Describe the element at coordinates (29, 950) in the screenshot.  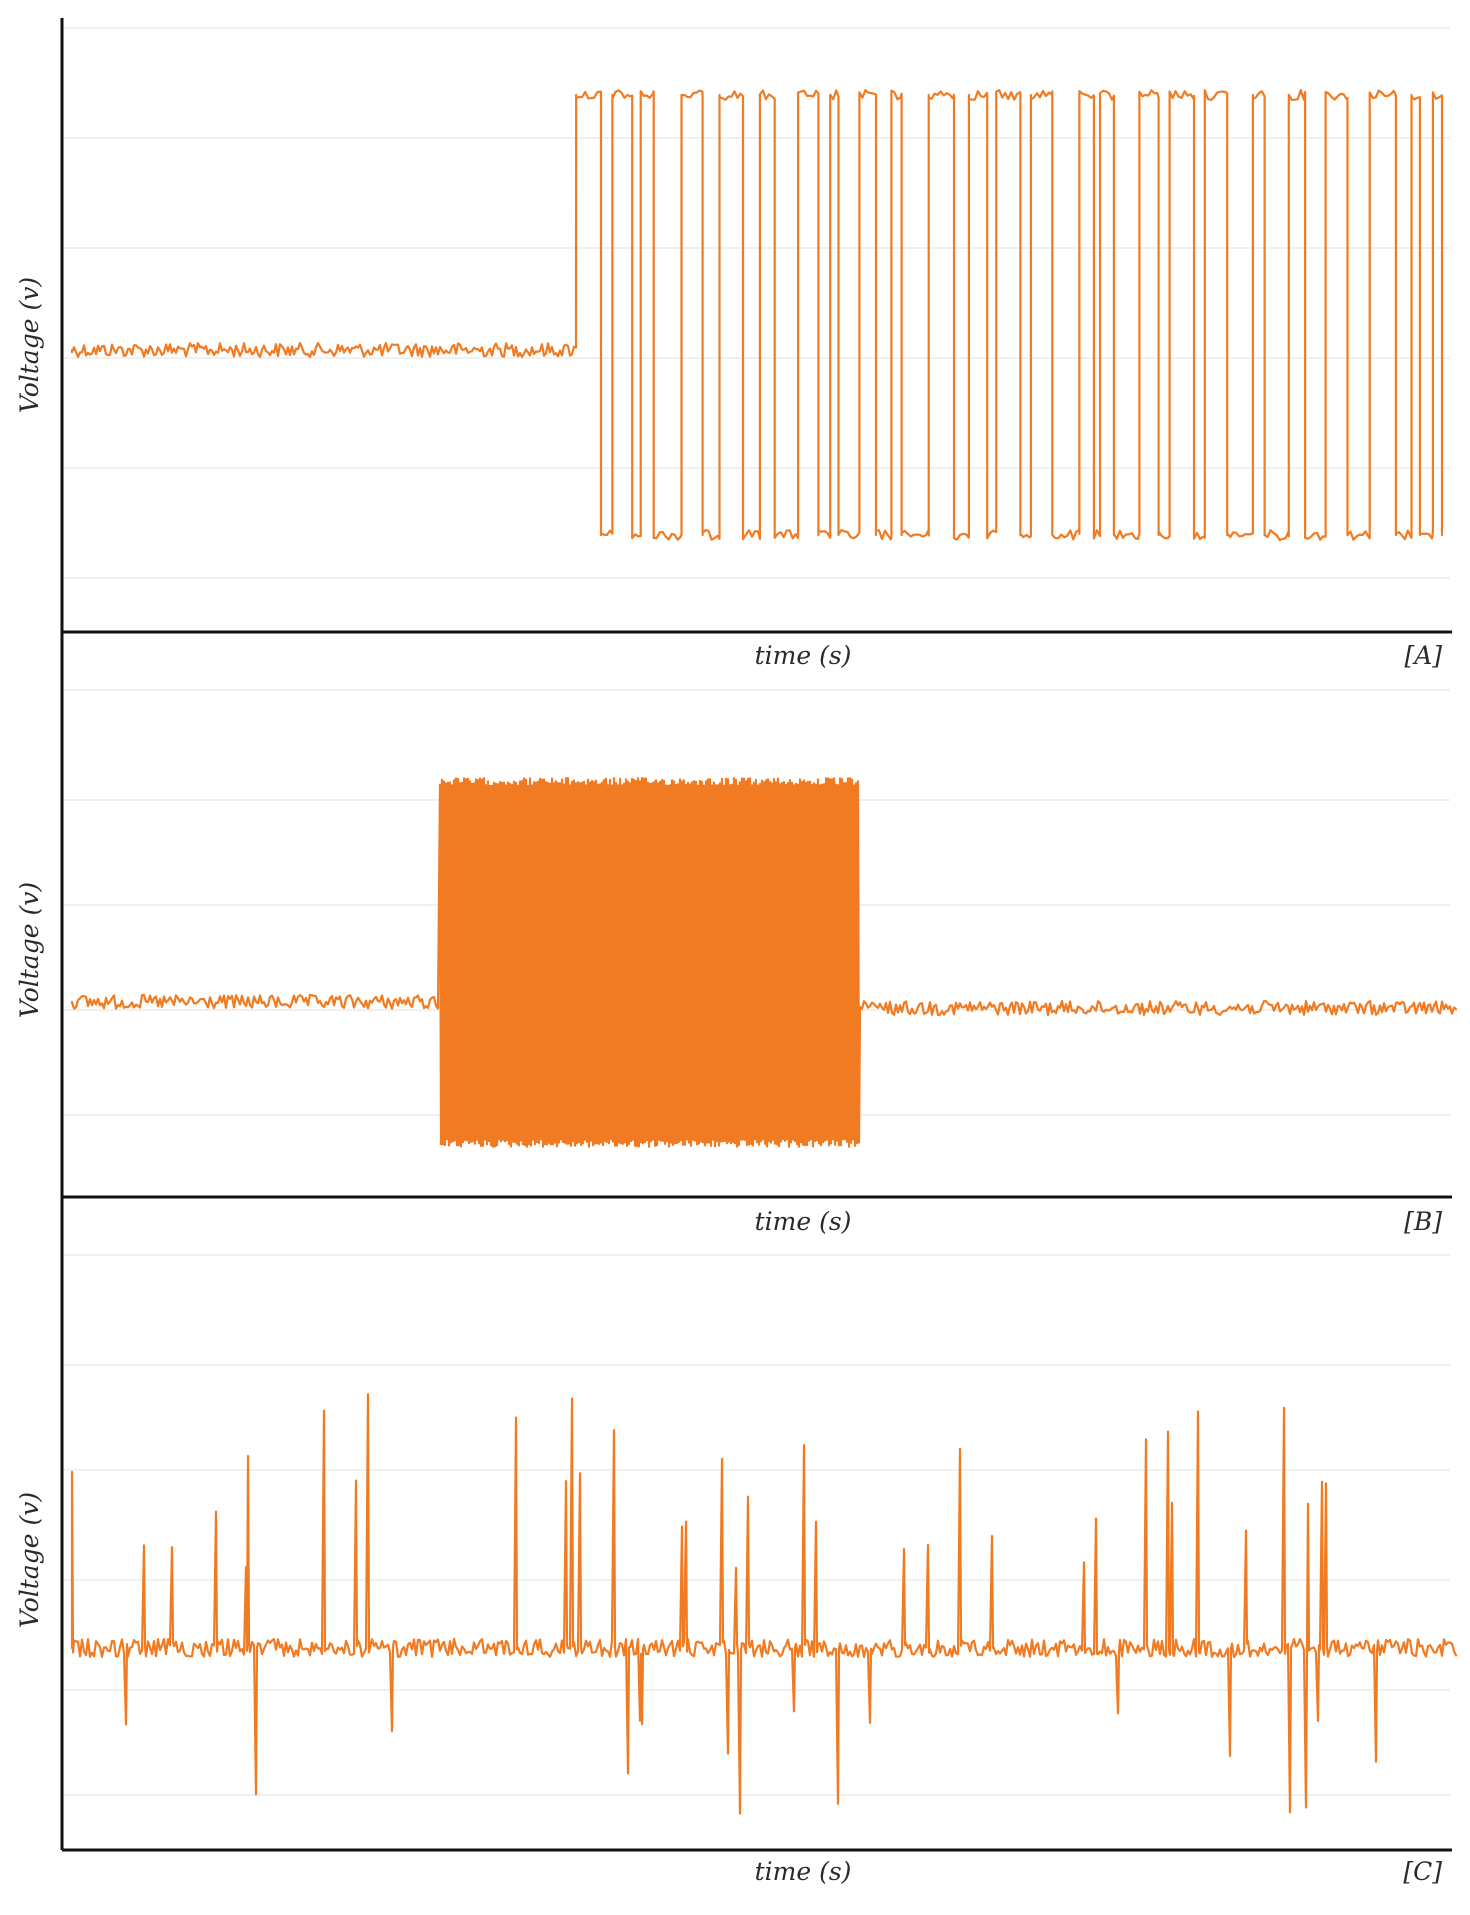
I see `y-axis-label-b: Voltage (v)` at that location.